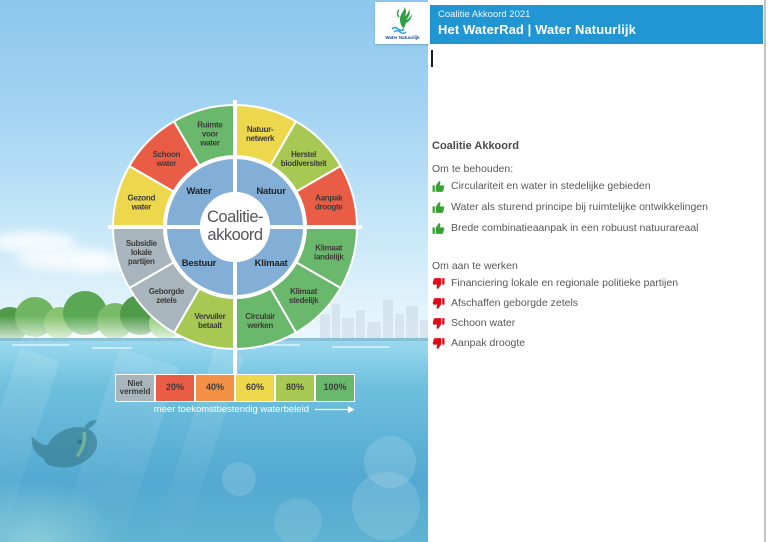 The width and height of the screenshot is (768, 542). What do you see at coordinates (401, 20) in the screenshot?
I see `tree-water-logo-icon` at bounding box center [401, 20].